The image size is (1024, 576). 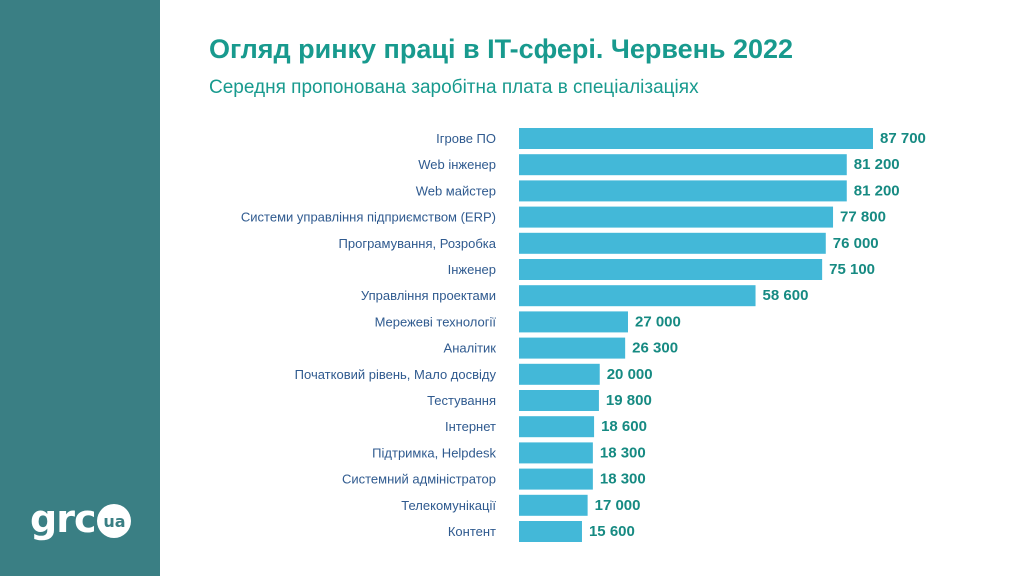 What do you see at coordinates (436, 321) in the screenshot?
I see `category-label: Мережеві технології` at bounding box center [436, 321].